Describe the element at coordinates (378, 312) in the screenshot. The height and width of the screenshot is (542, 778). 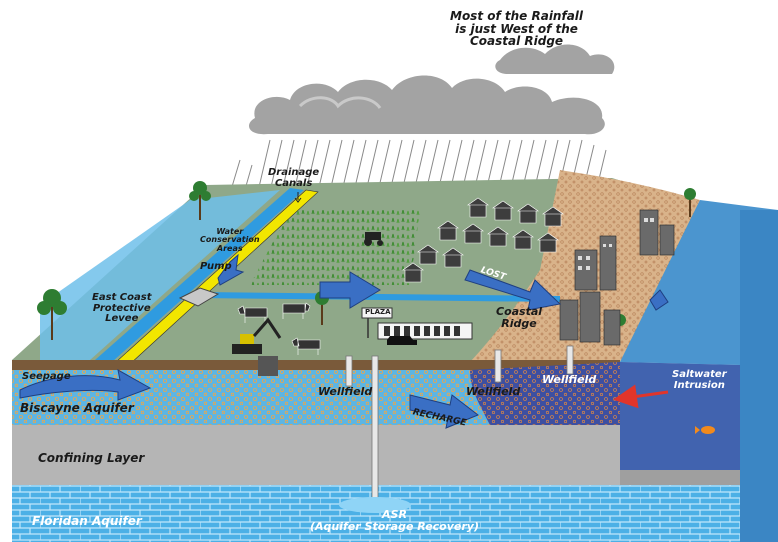
I see `plaza-label: PLAZA` at that location.